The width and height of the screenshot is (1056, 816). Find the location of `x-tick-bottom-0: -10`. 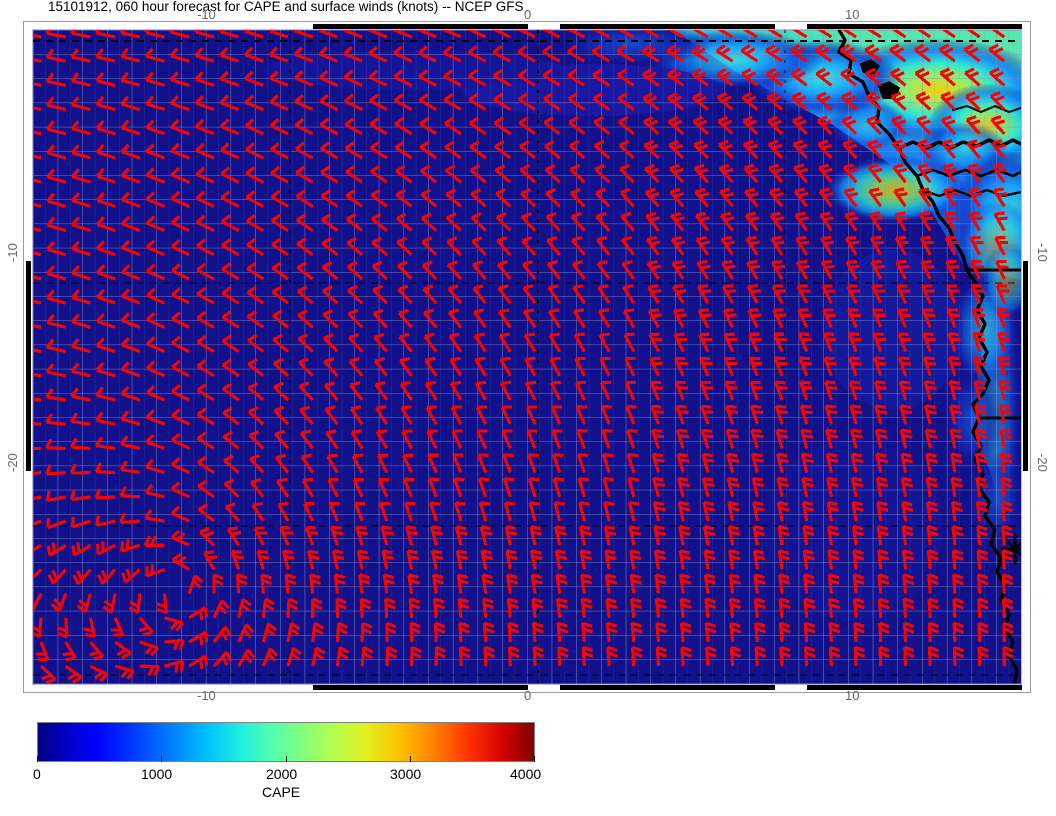

x-tick-bottom-0: -10 is located at coordinates (206, 695).